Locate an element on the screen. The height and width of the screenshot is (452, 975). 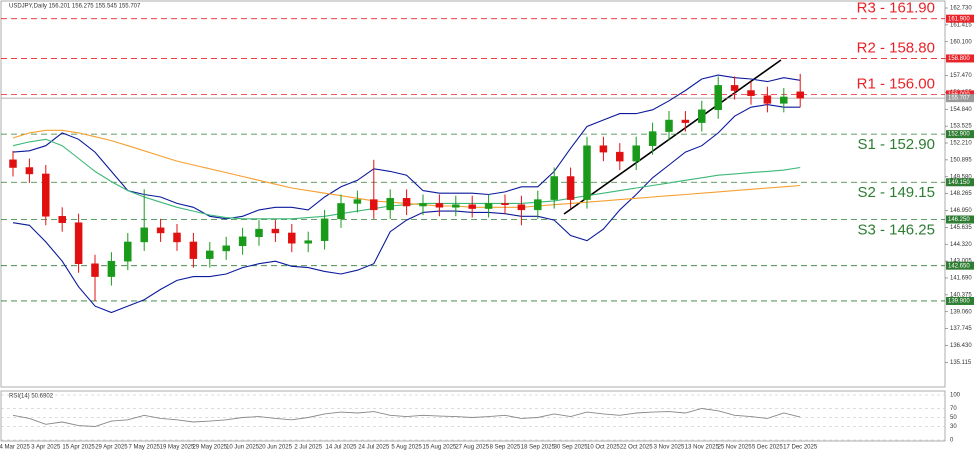
x-tick-label: 22 Oct 2025 is located at coordinates (636, 448).